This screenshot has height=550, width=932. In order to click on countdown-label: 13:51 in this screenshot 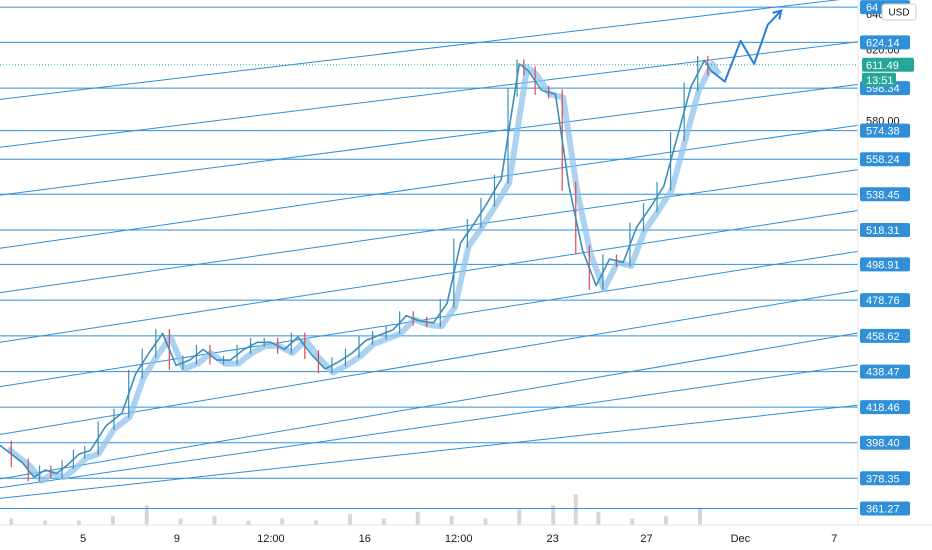, I will do `click(880, 81)`.